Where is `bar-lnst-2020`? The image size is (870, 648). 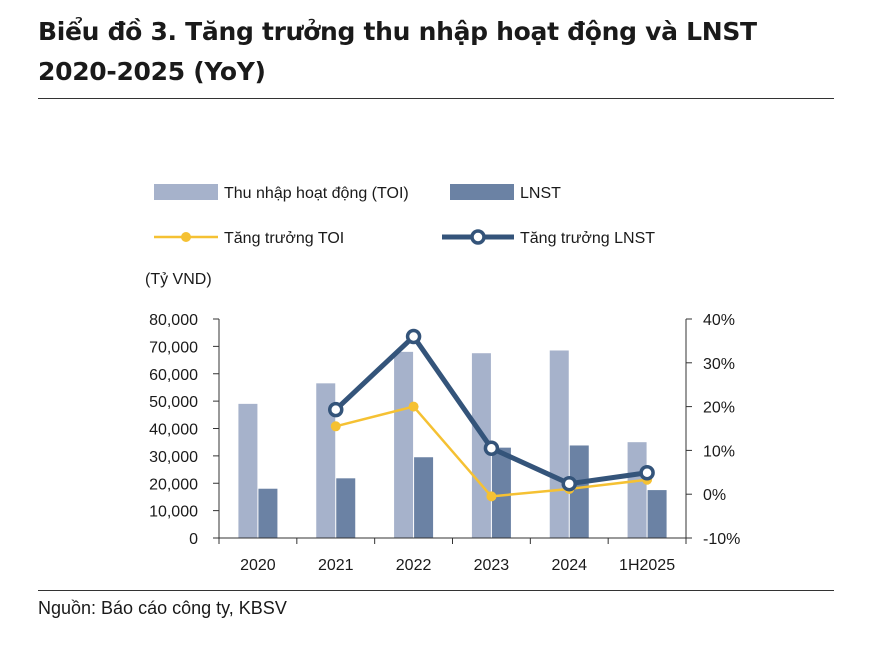
bar-lnst-2020 is located at coordinates (268, 513).